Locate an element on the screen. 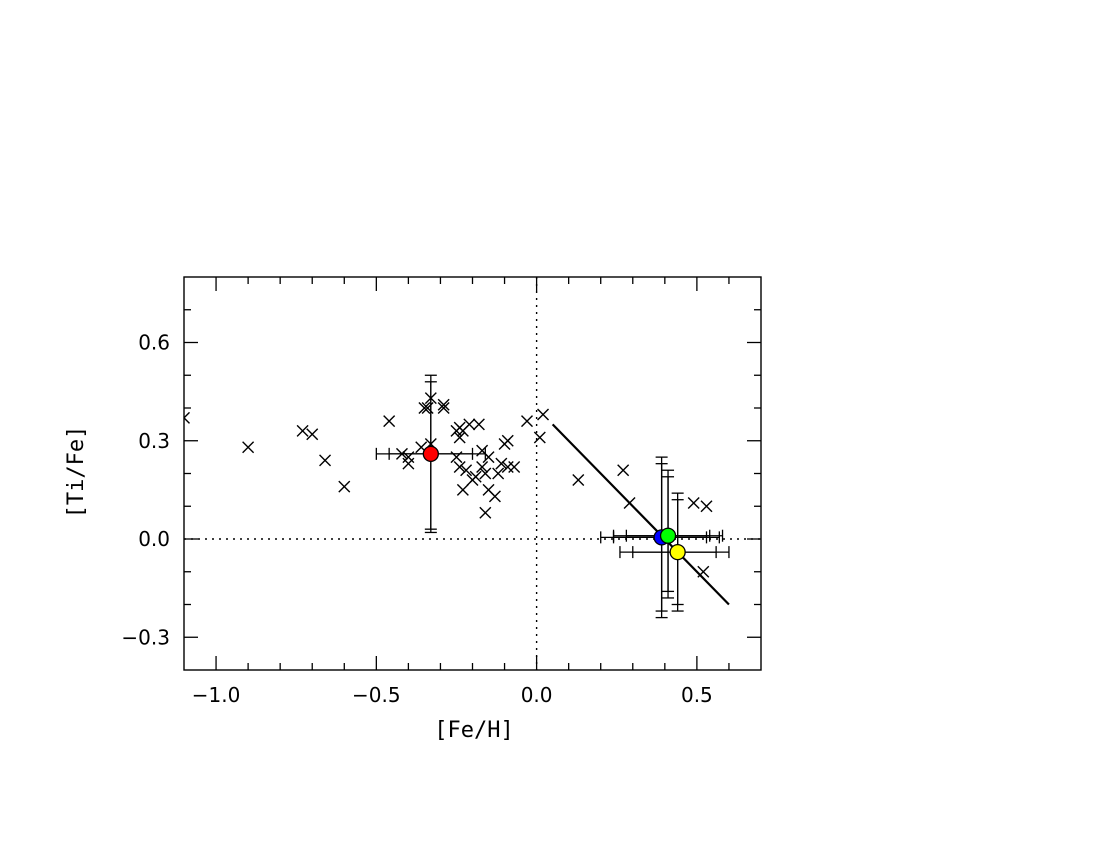  error-bars is located at coordinates (552, 496).